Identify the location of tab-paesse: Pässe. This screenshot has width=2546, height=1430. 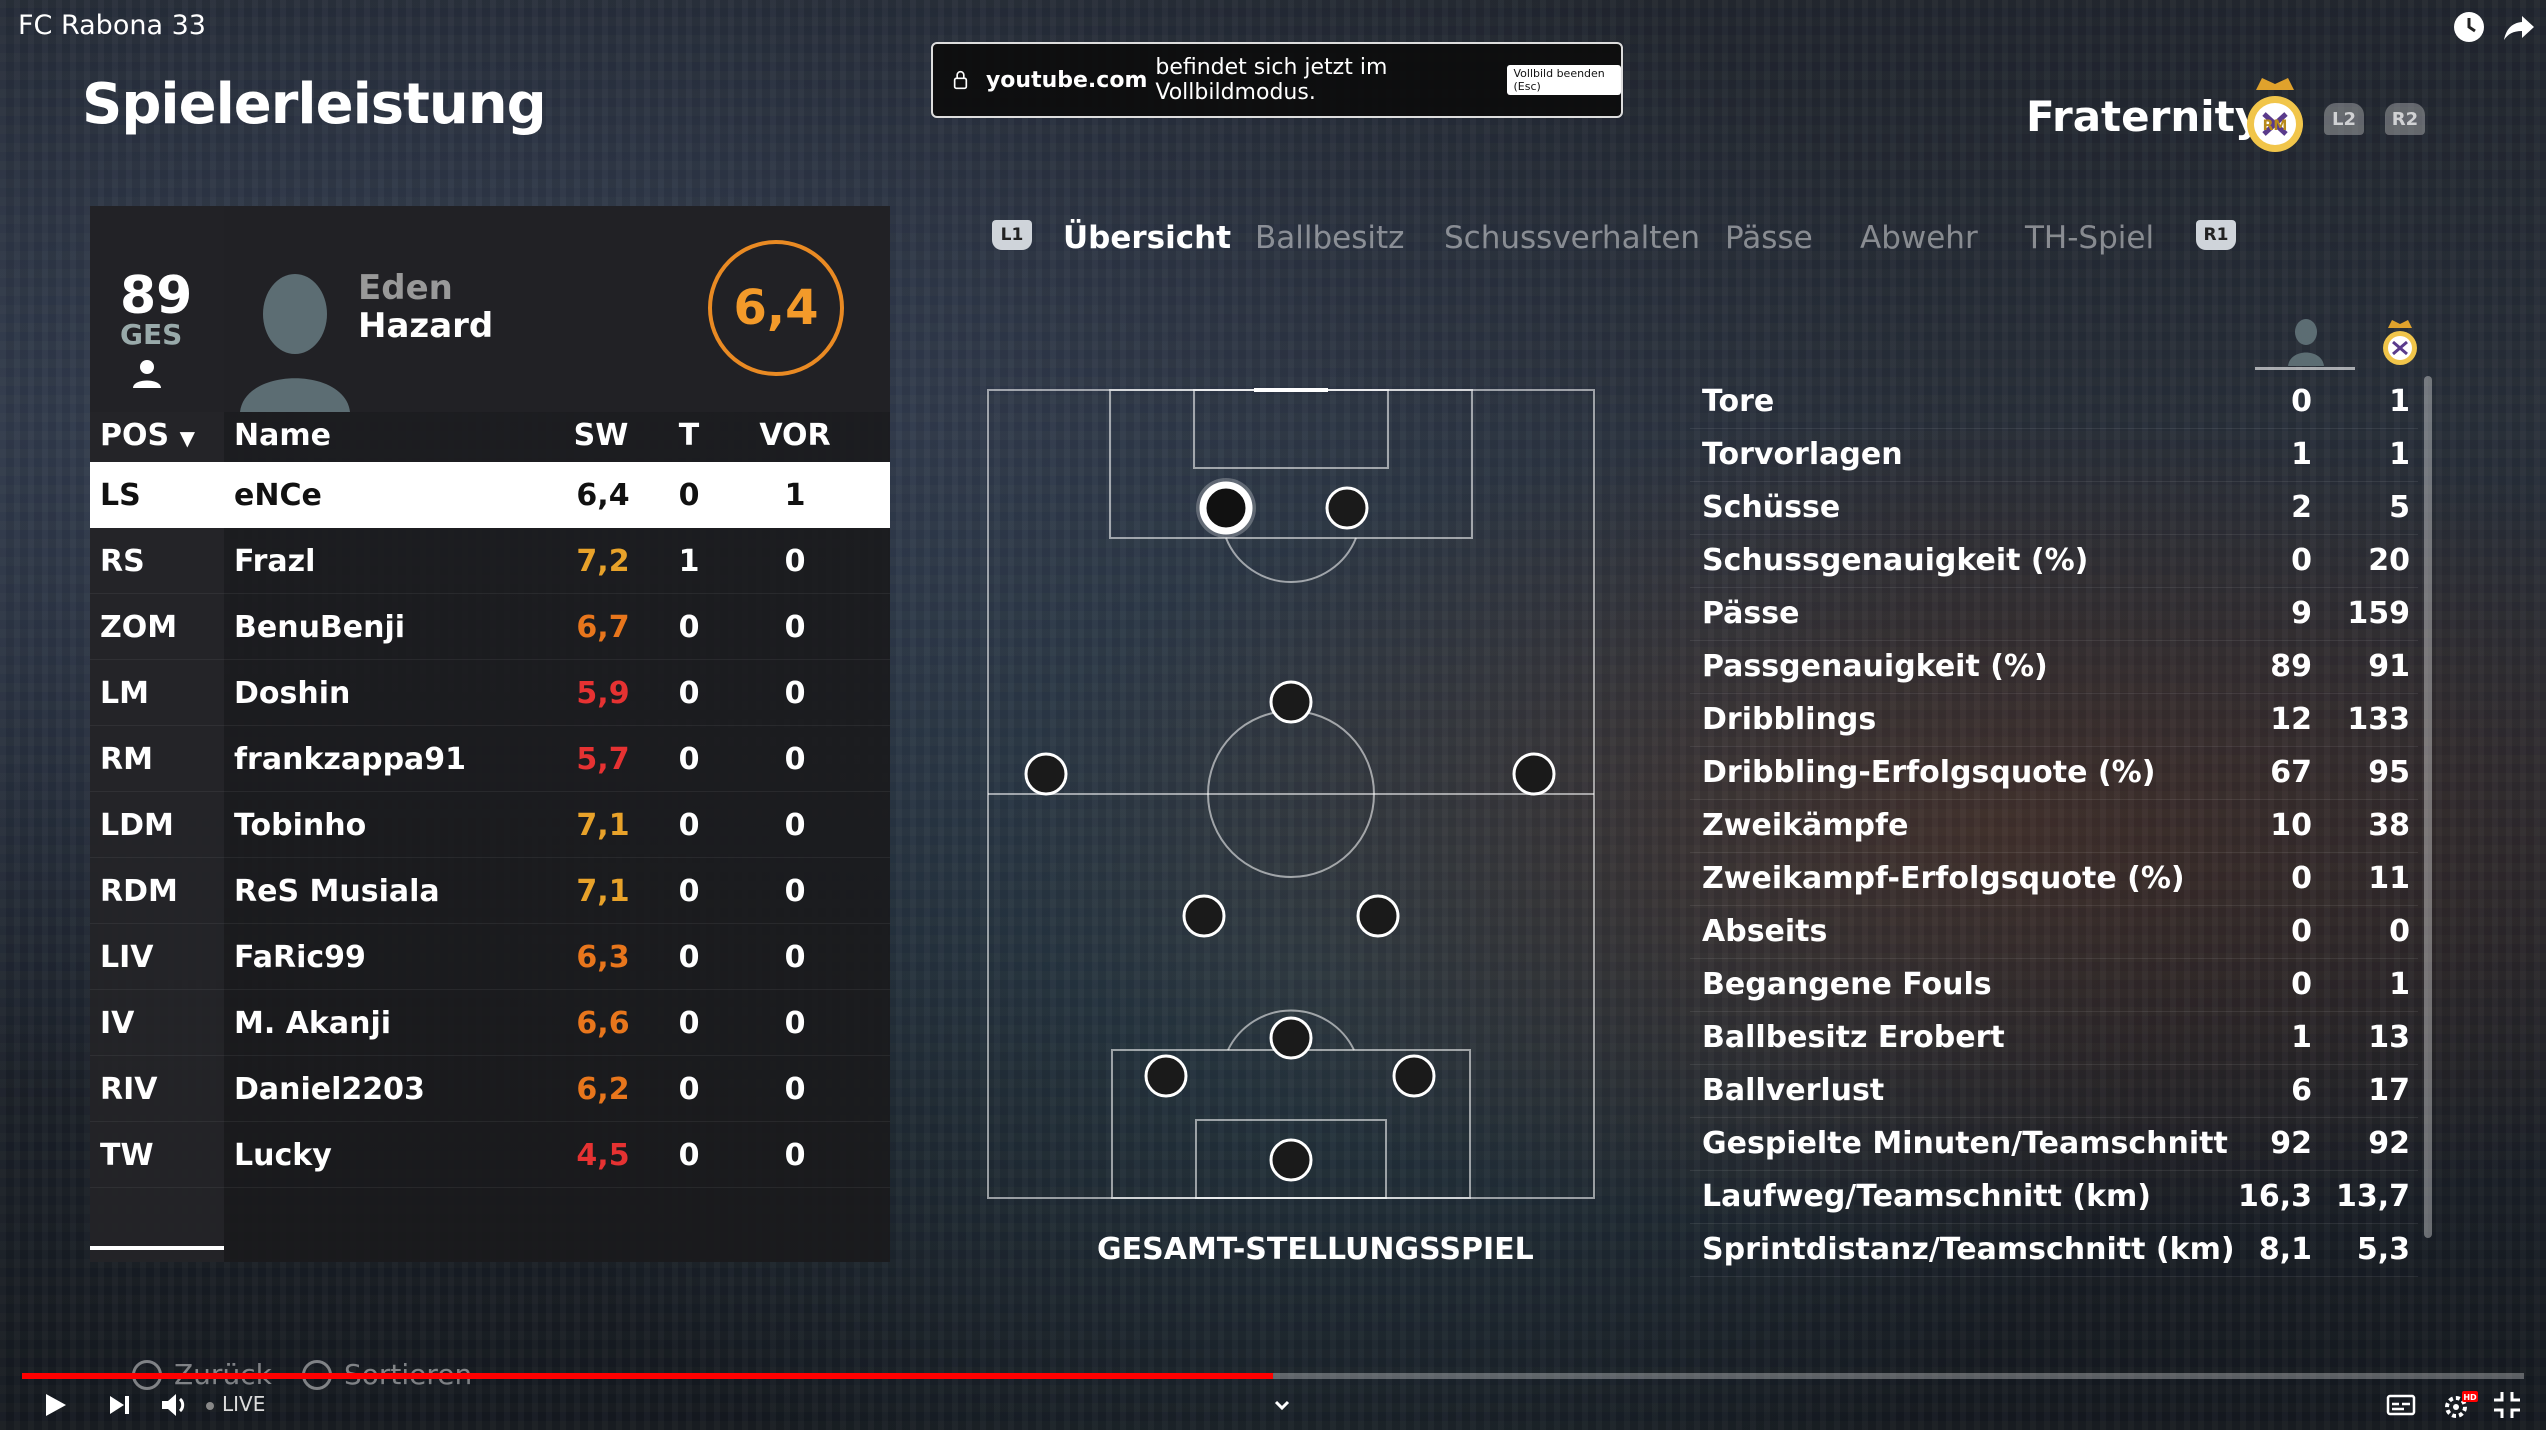
(1769, 238).